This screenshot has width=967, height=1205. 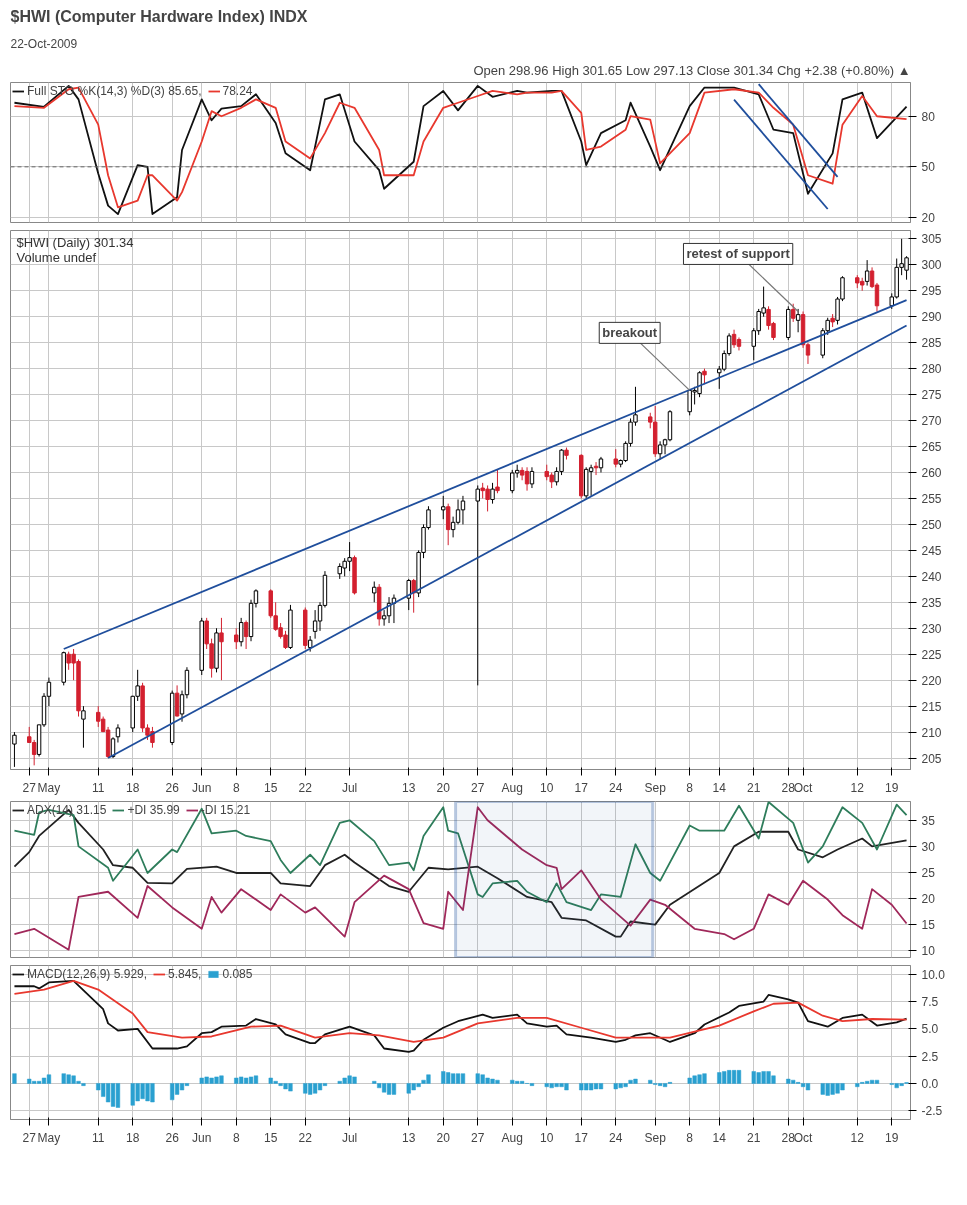 I want to click on annotation: Volume undef, so click(x=56, y=257).